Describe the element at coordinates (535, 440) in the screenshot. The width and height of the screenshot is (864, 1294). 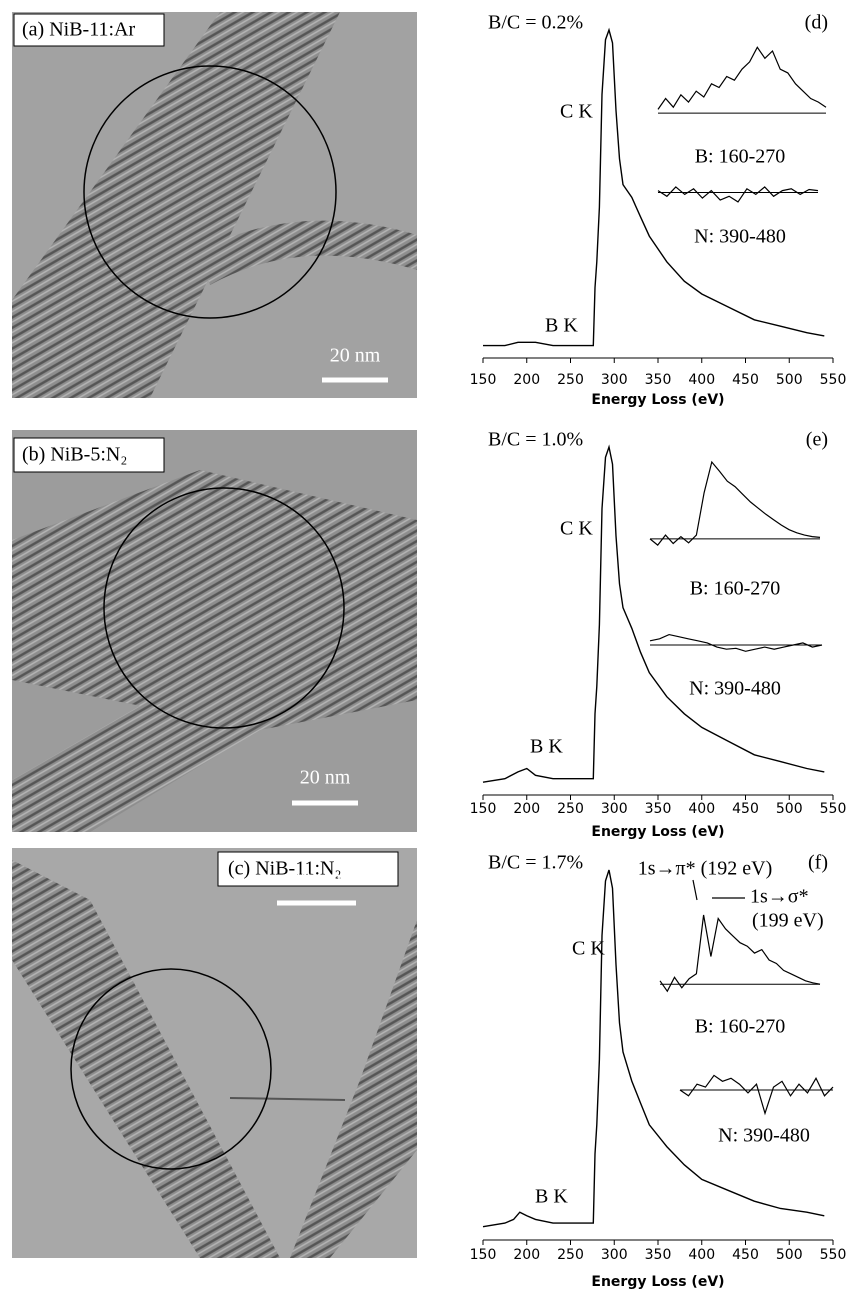
I see `ratio-label: B/C = 1.0%` at that location.